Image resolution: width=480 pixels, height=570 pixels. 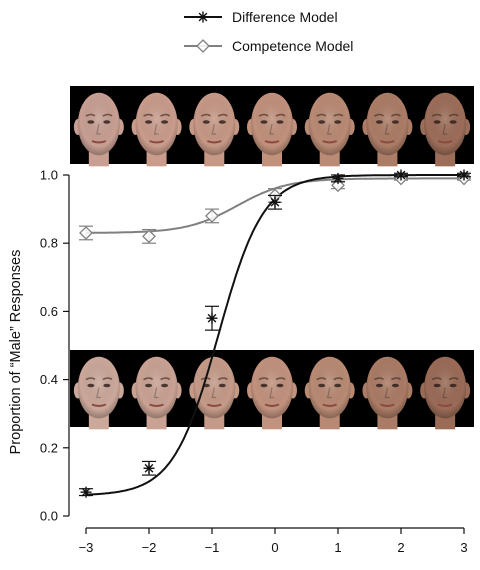 I want to click on x-tick-label: 3, so click(x=463, y=547).